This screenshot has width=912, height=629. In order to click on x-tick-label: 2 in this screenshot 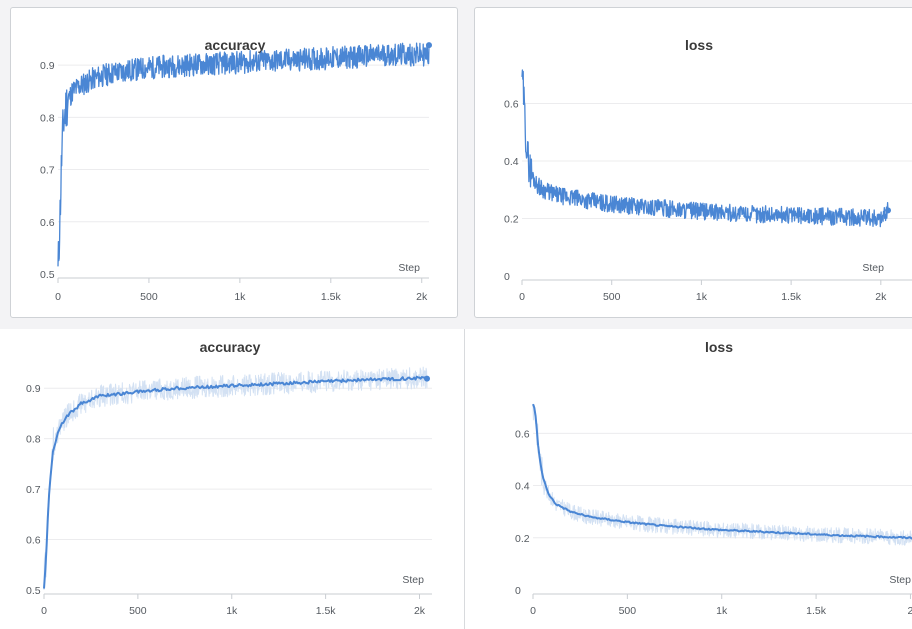, I will do `click(910, 611)`.